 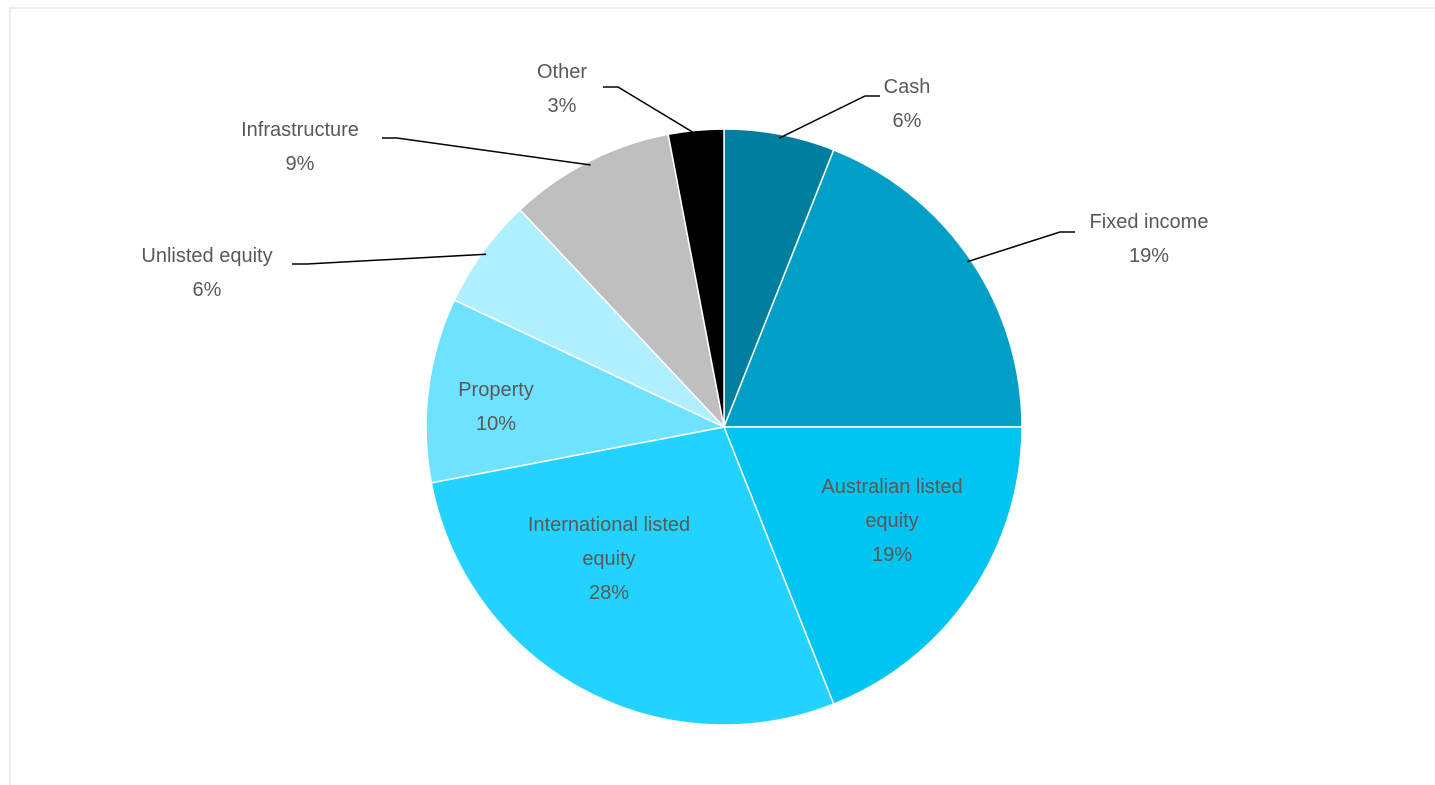 What do you see at coordinates (892, 504) in the screenshot?
I see `slice-name: Australian listed equity` at bounding box center [892, 504].